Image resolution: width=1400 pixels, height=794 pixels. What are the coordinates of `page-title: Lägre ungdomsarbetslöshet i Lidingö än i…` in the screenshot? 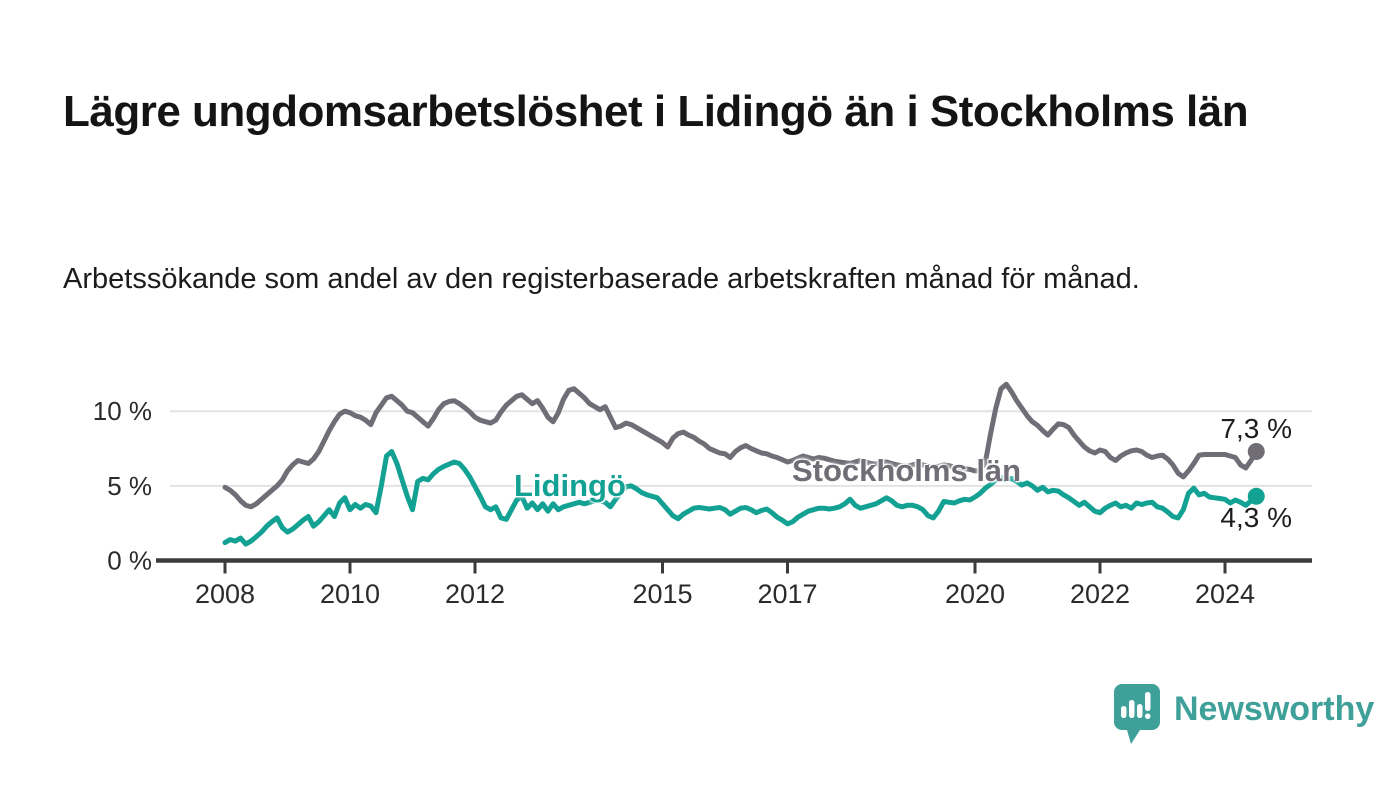 It's located at (656, 112).